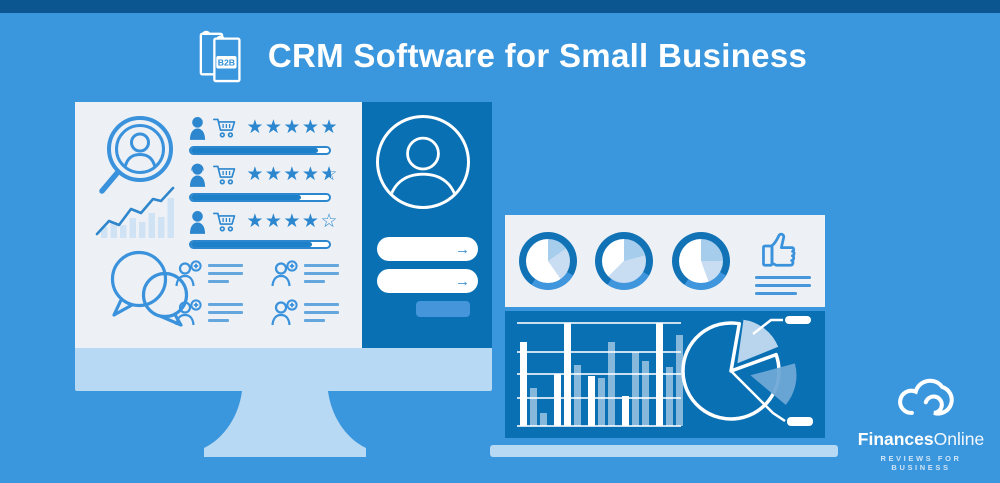  What do you see at coordinates (895, 439) in the screenshot?
I see `brand-bold: Finances` at bounding box center [895, 439].